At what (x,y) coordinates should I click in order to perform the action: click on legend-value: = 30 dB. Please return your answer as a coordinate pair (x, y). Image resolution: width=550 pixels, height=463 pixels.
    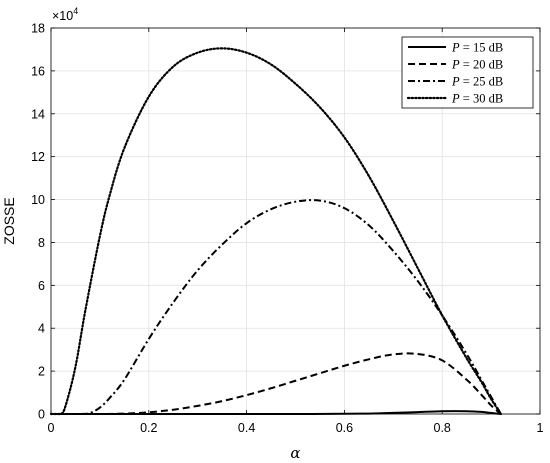
    Looking at the image, I should click on (482, 99).